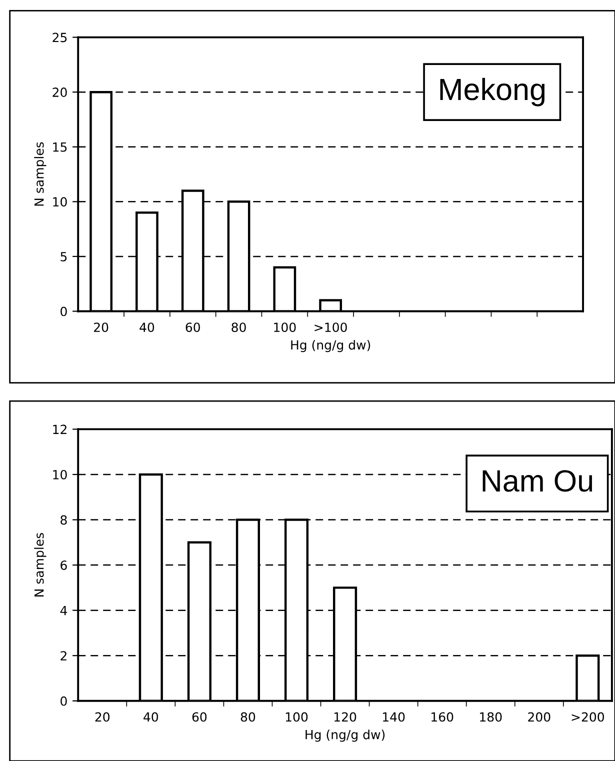 The width and height of the screenshot is (615, 761). I want to click on x-tick-label: 200, so click(539, 717).